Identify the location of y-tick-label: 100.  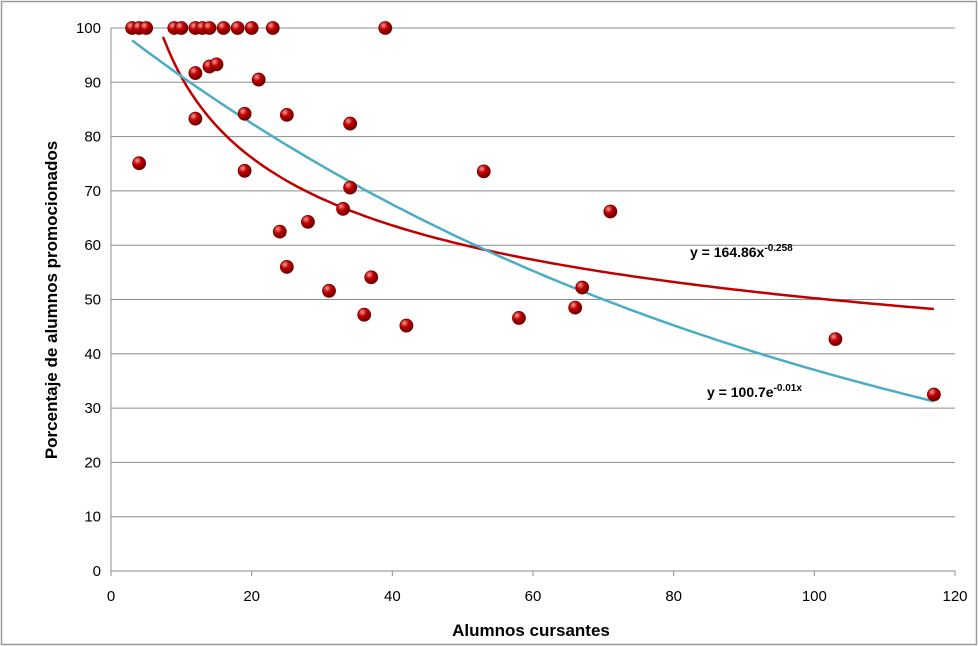
(88, 28).